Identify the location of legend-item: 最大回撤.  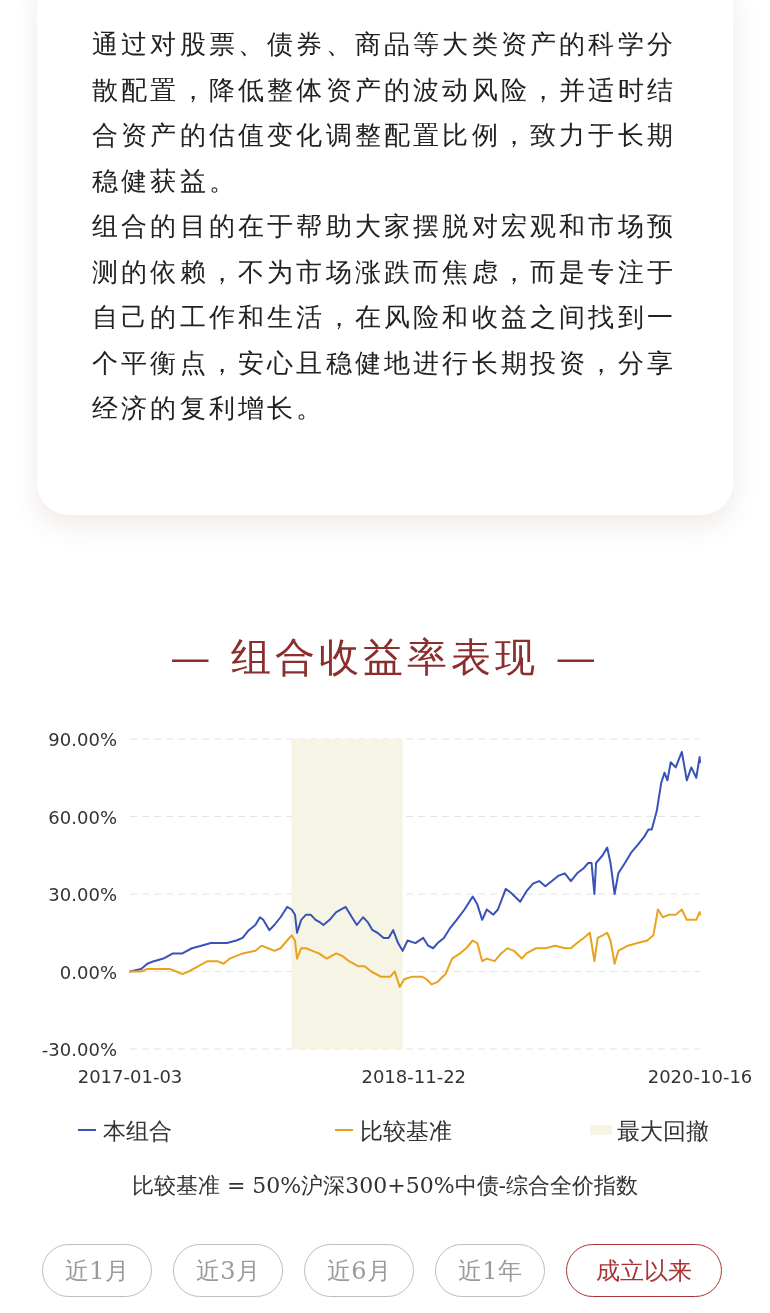
(649, 1131).